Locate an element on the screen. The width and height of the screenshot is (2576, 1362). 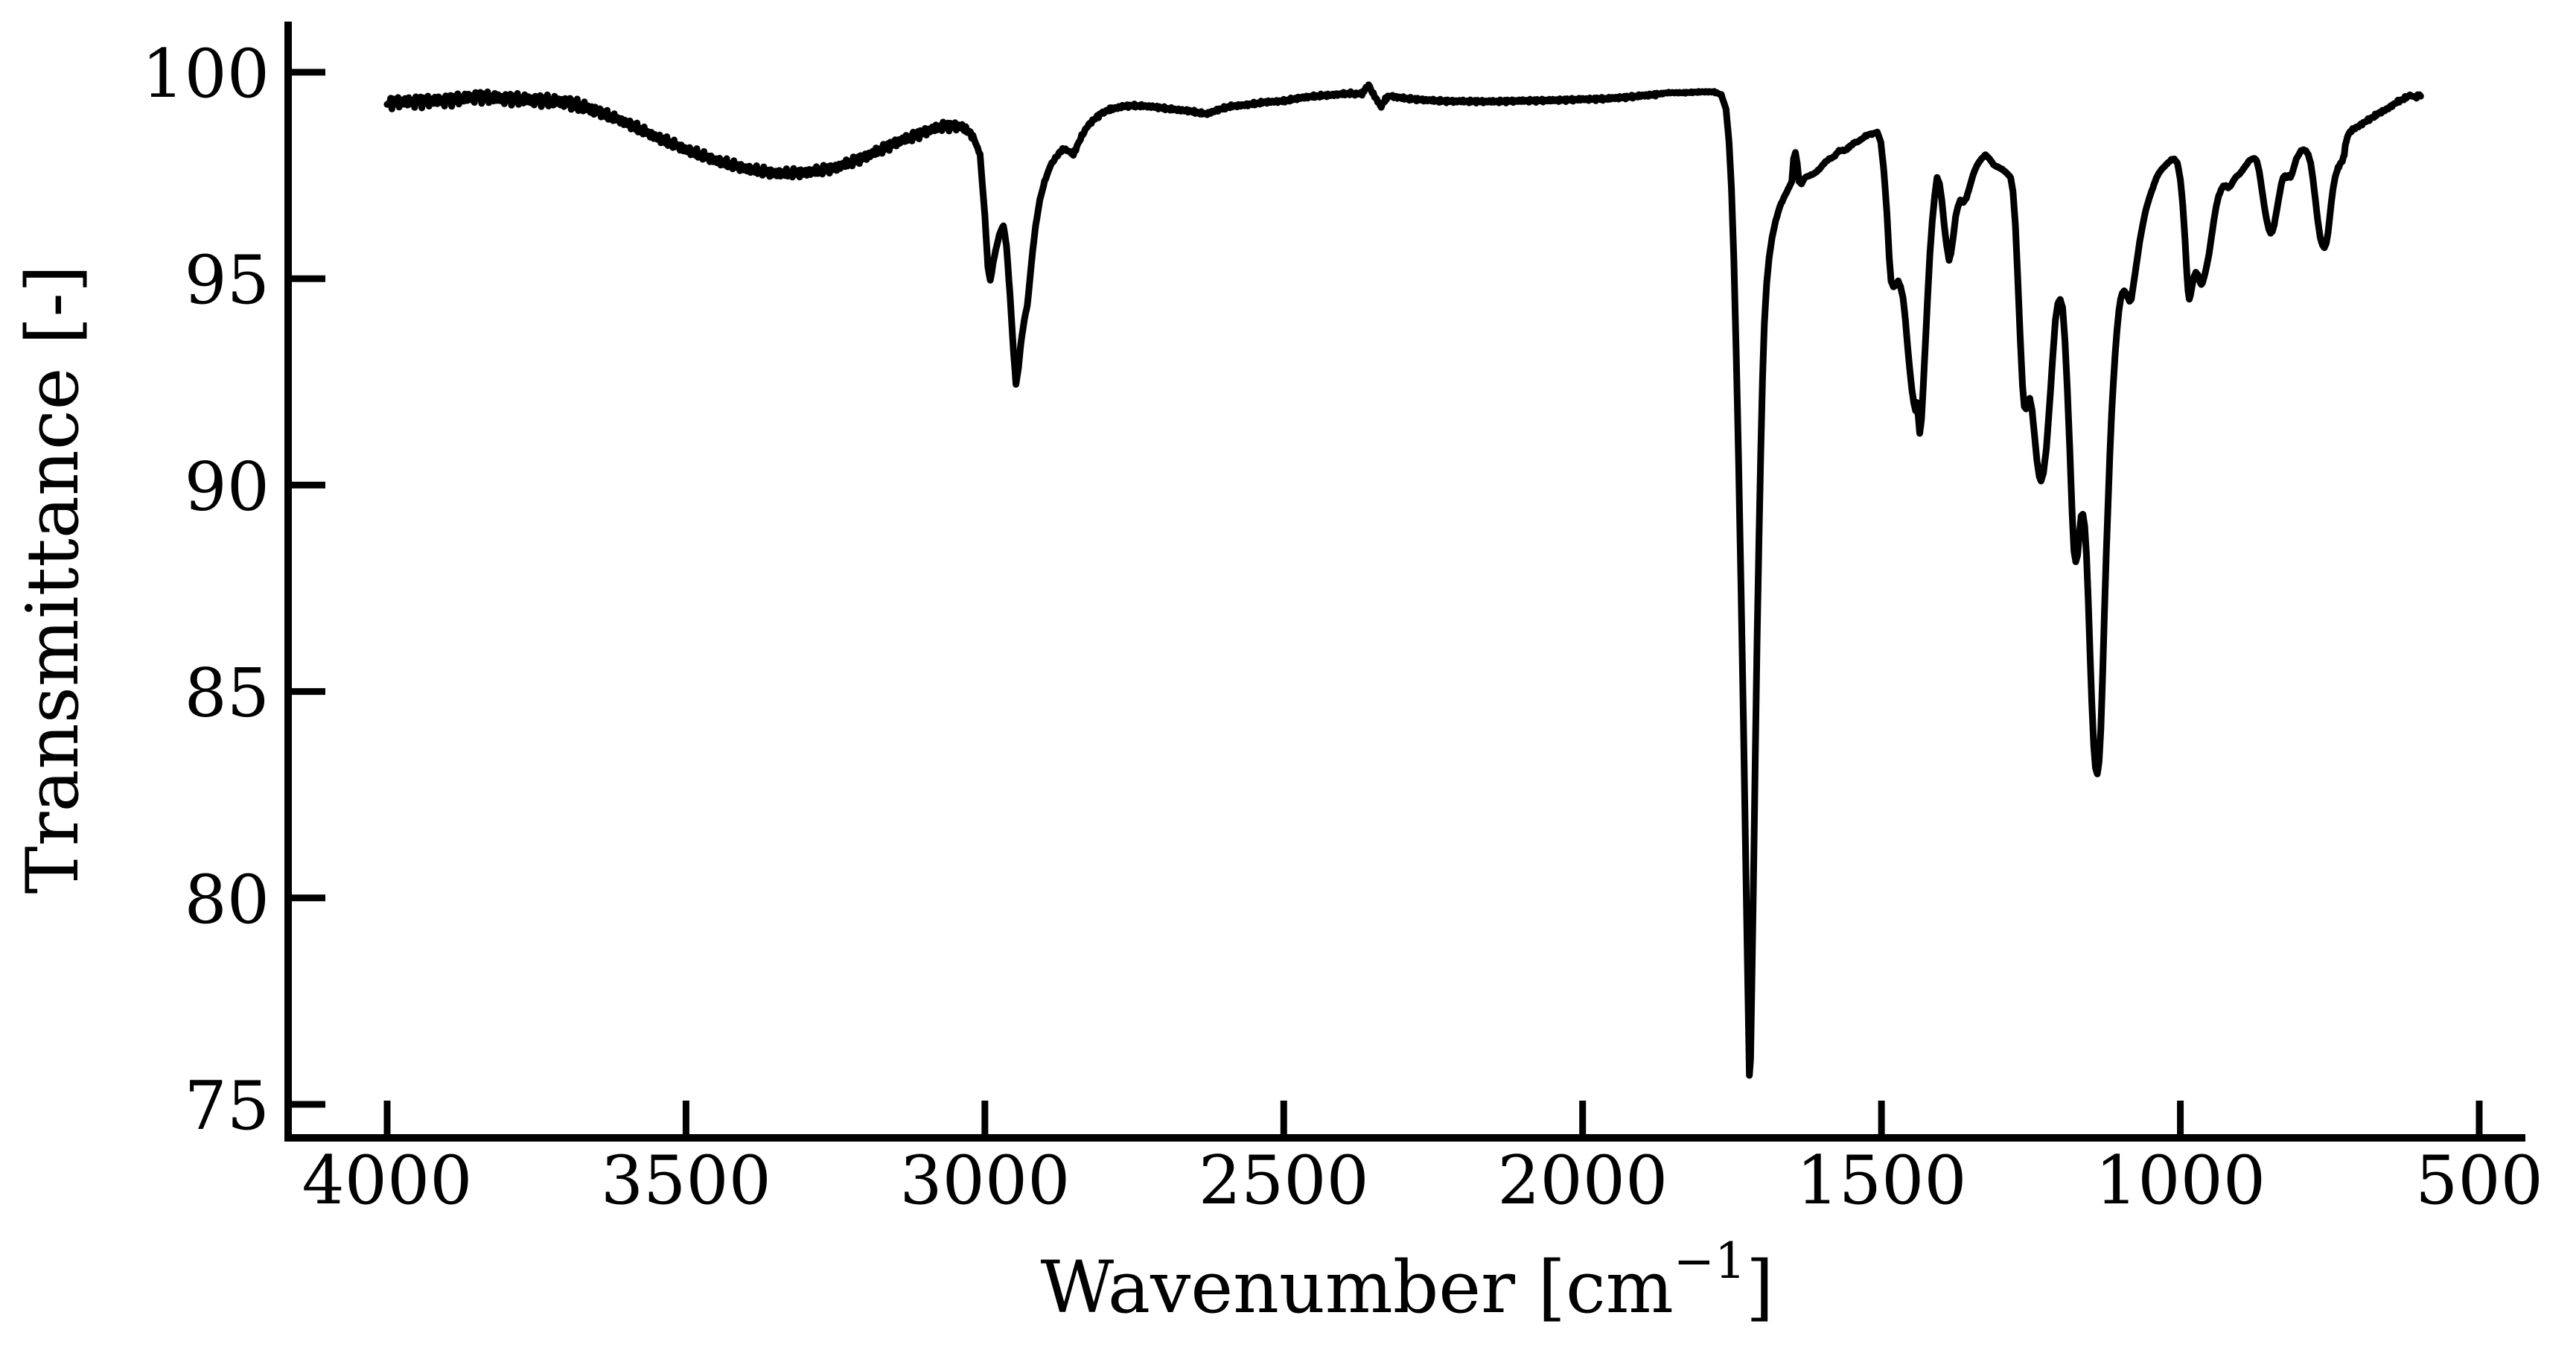
x-axis-title-superscript: −1 is located at coordinates (1710, 1261).